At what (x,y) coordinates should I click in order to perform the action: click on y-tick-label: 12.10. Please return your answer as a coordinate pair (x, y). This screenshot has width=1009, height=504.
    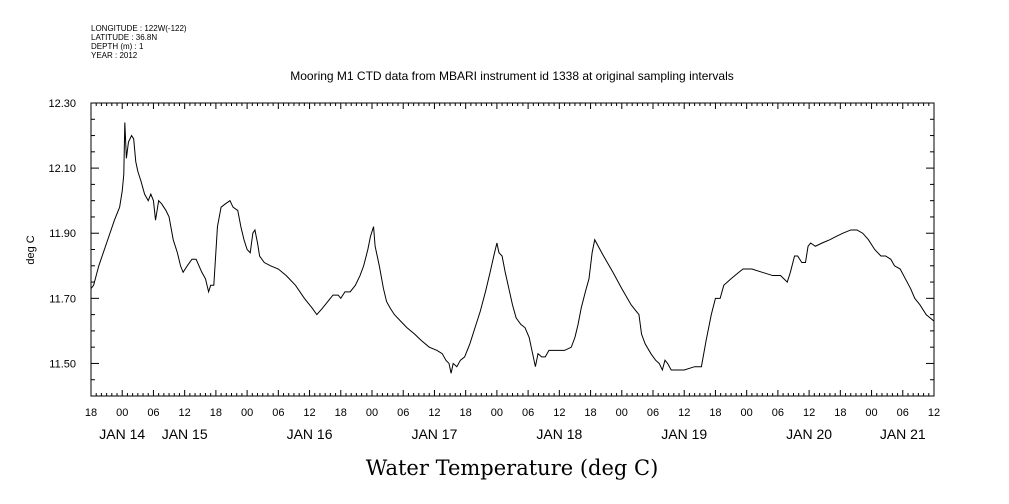
    Looking at the image, I should click on (62, 169).